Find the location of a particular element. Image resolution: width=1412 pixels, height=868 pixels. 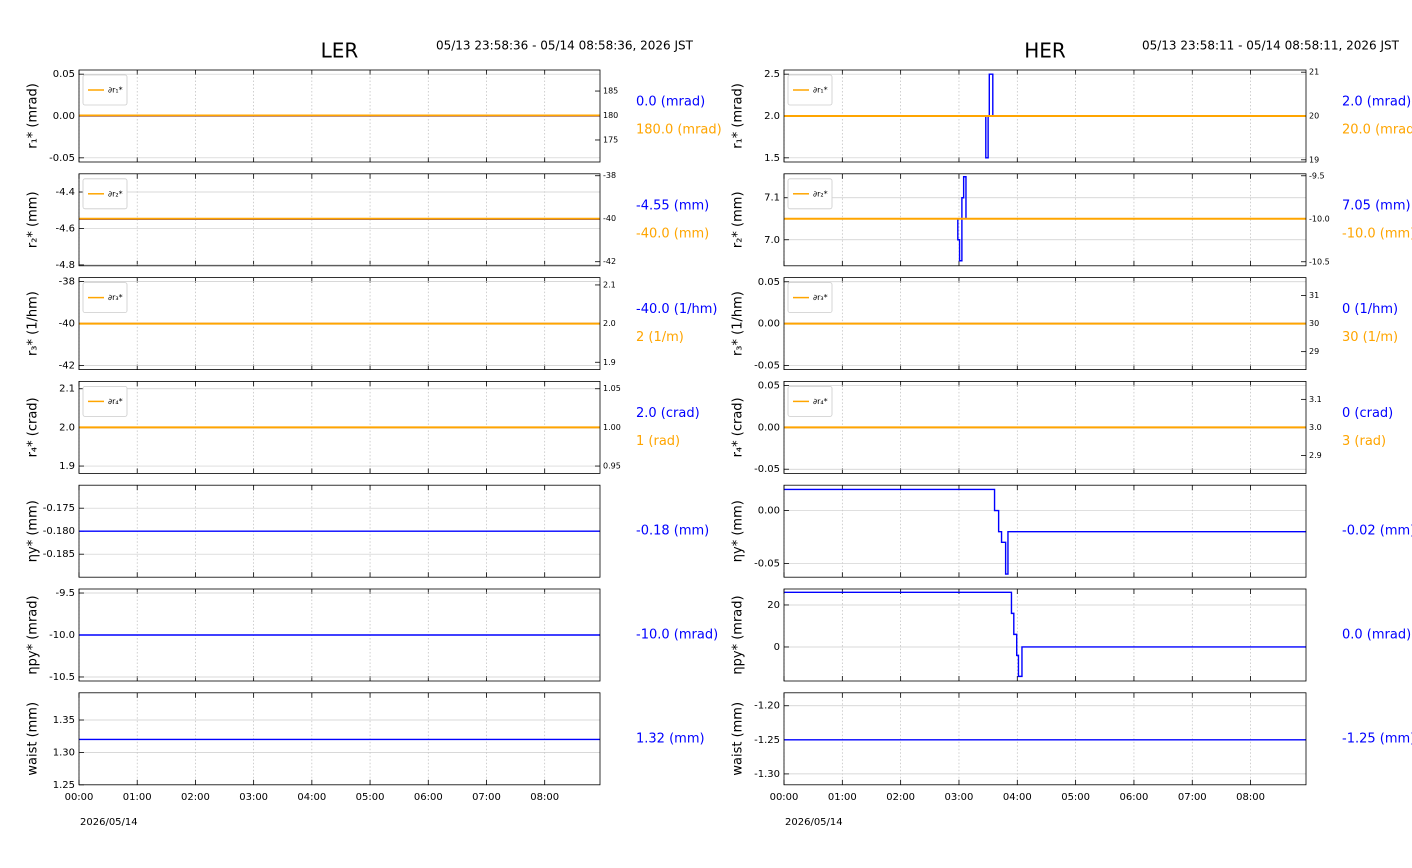

y-tick-label: 1.30 is located at coordinates (64, 752).